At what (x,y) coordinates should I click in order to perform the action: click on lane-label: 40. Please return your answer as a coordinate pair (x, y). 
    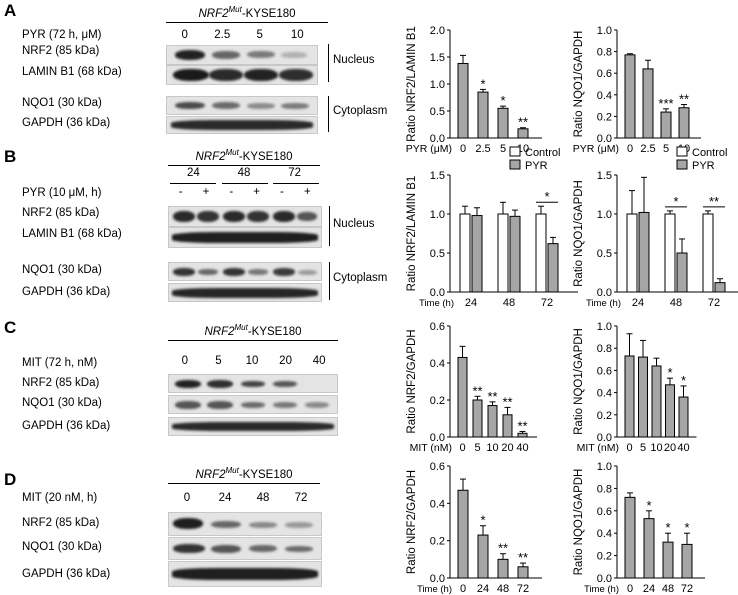
    Looking at the image, I should click on (319, 361).